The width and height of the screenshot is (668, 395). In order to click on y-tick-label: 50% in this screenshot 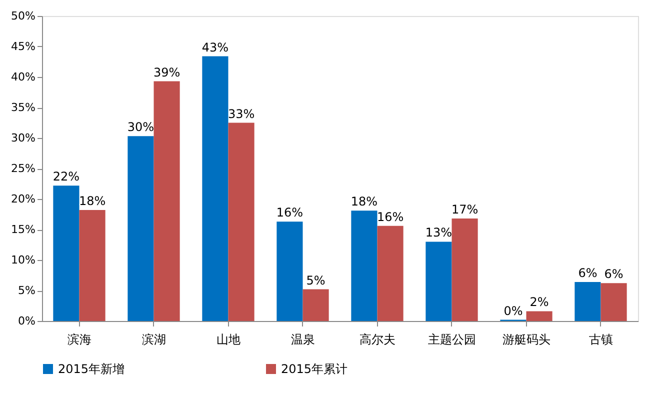, I will do `click(23, 16)`.